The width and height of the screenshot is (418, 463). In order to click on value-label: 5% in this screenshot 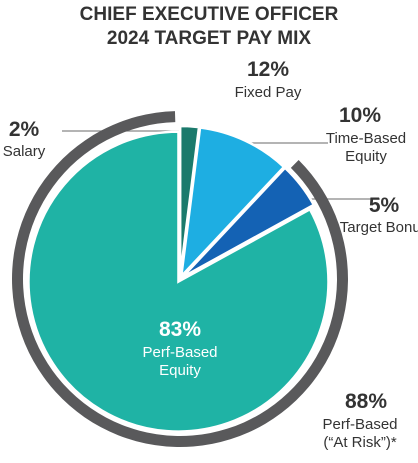, I will do `click(384, 205)`.